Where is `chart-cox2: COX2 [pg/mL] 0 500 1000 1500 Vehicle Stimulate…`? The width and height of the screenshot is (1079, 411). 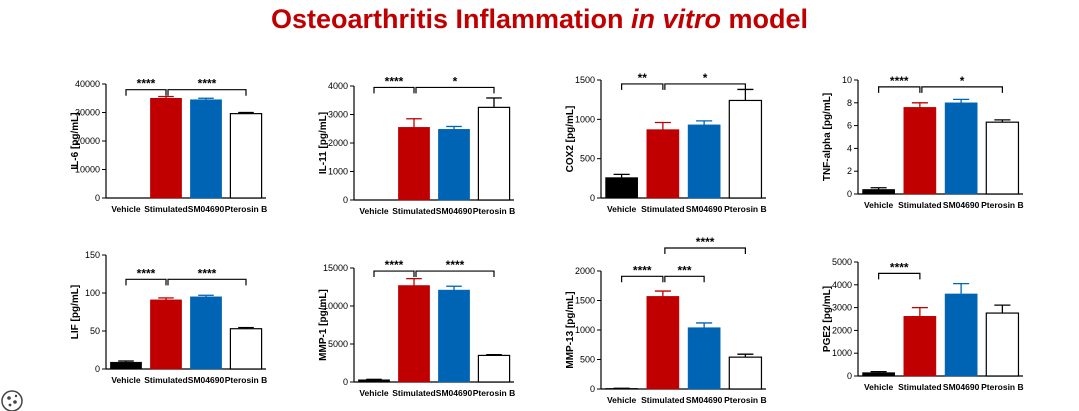
chart-cox2: COX2 [pg/mL] 0 500 1000 1500 Vehicle Stimulate… is located at coordinates (666, 142).